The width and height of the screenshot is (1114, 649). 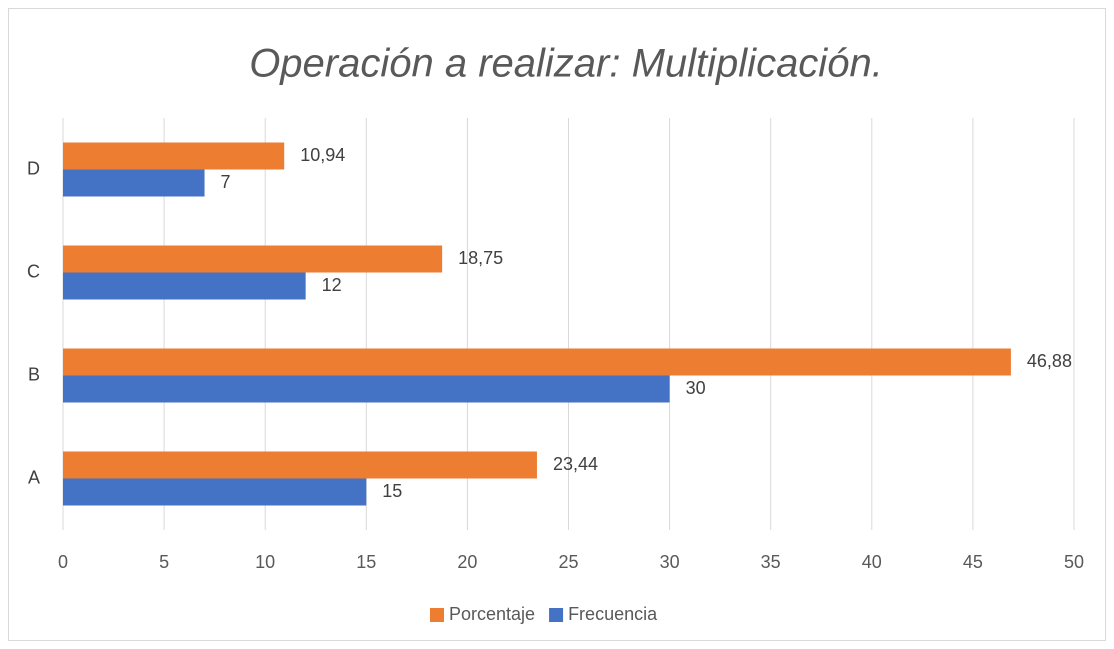 I want to click on x-tick-label: 45, so click(x=973, y=562).